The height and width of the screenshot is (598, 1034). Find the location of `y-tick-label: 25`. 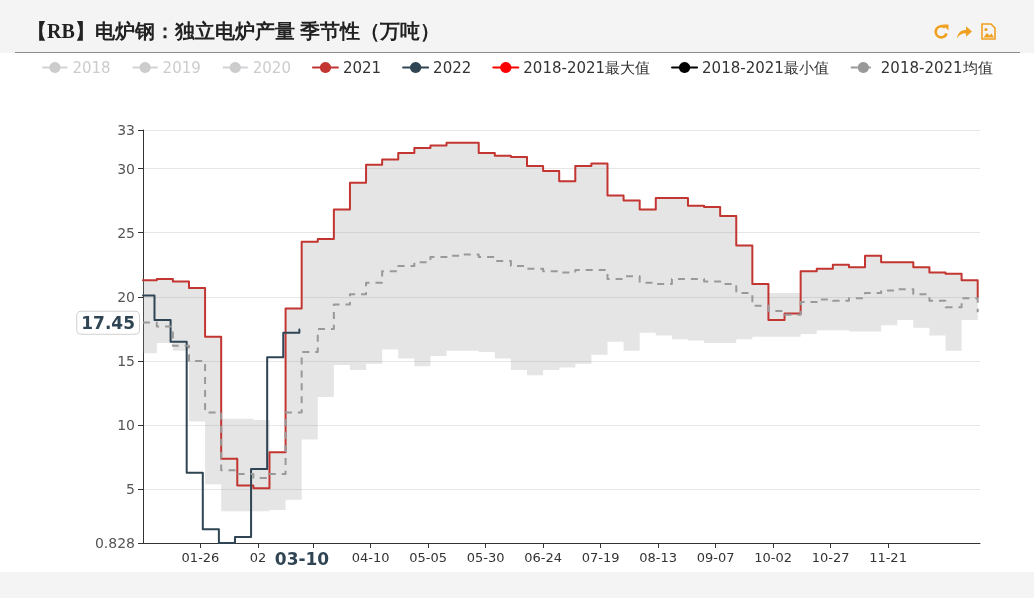

y-tick-label: 25 is located at coordinates (126, 232).